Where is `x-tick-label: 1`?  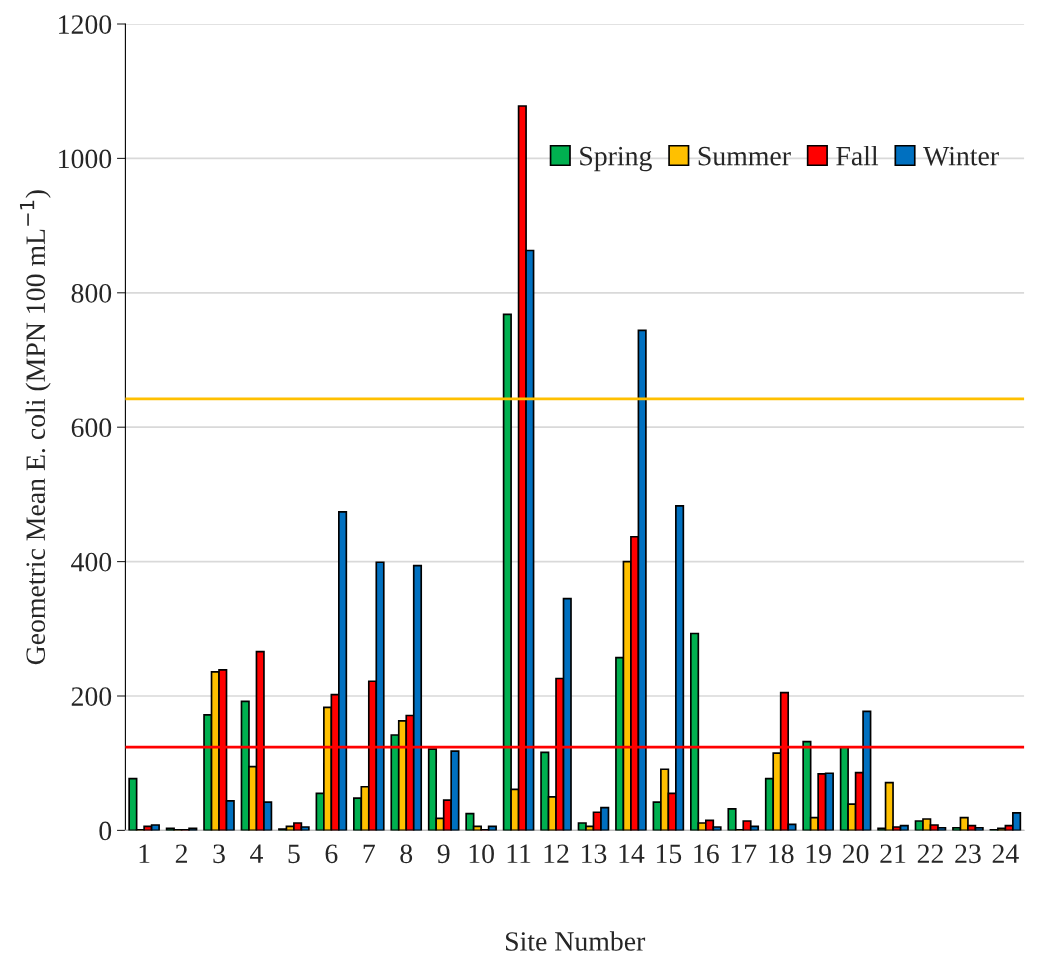
x-tick-label: 1 is located at coordinates (144, 853).